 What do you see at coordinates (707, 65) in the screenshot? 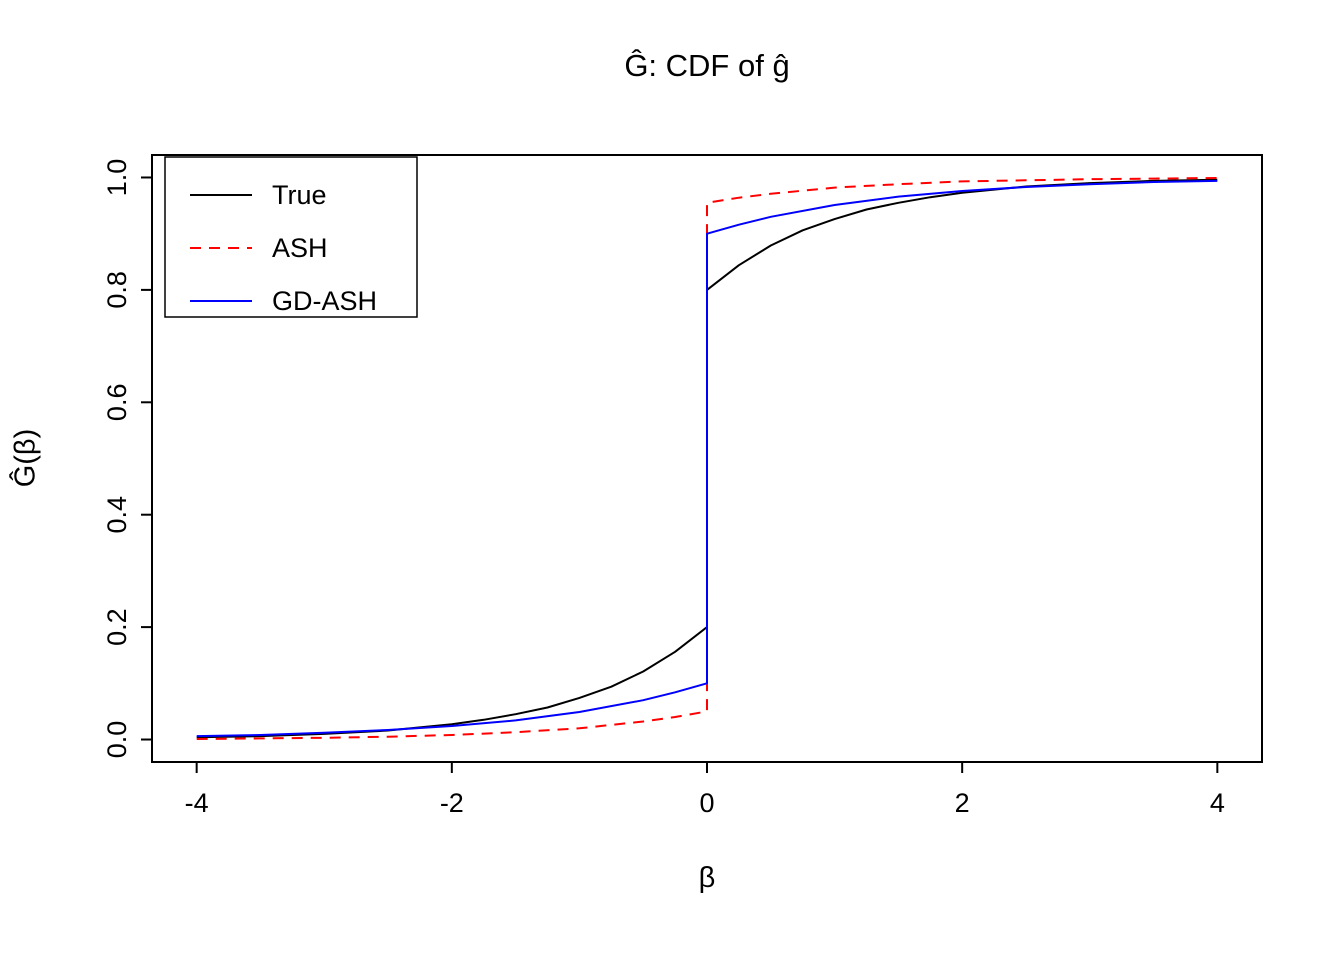
I see `chart-title: Ĝ: CDF of ĝ` at bounding box center [707, 65].